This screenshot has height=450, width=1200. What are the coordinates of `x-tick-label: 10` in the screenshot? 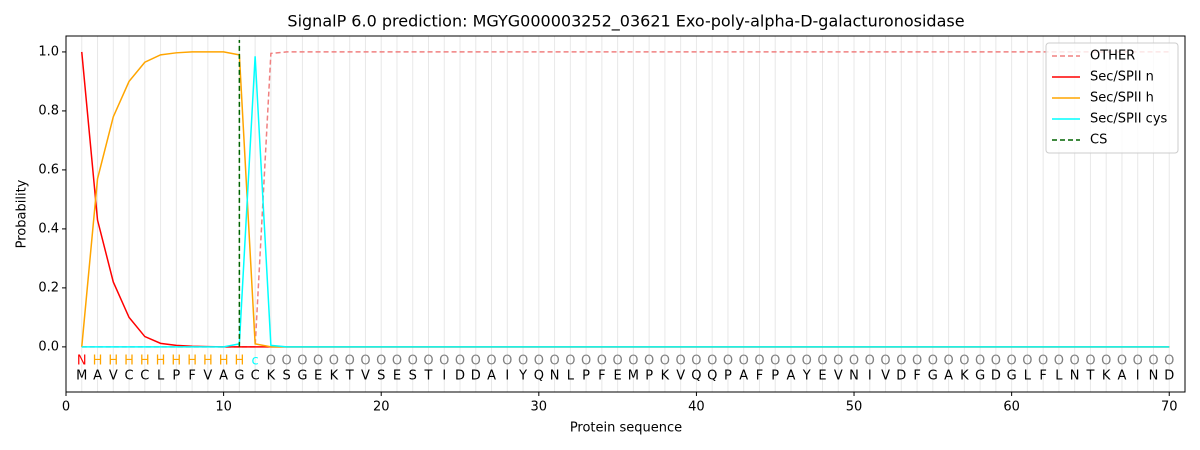 It's located at (223, 407).